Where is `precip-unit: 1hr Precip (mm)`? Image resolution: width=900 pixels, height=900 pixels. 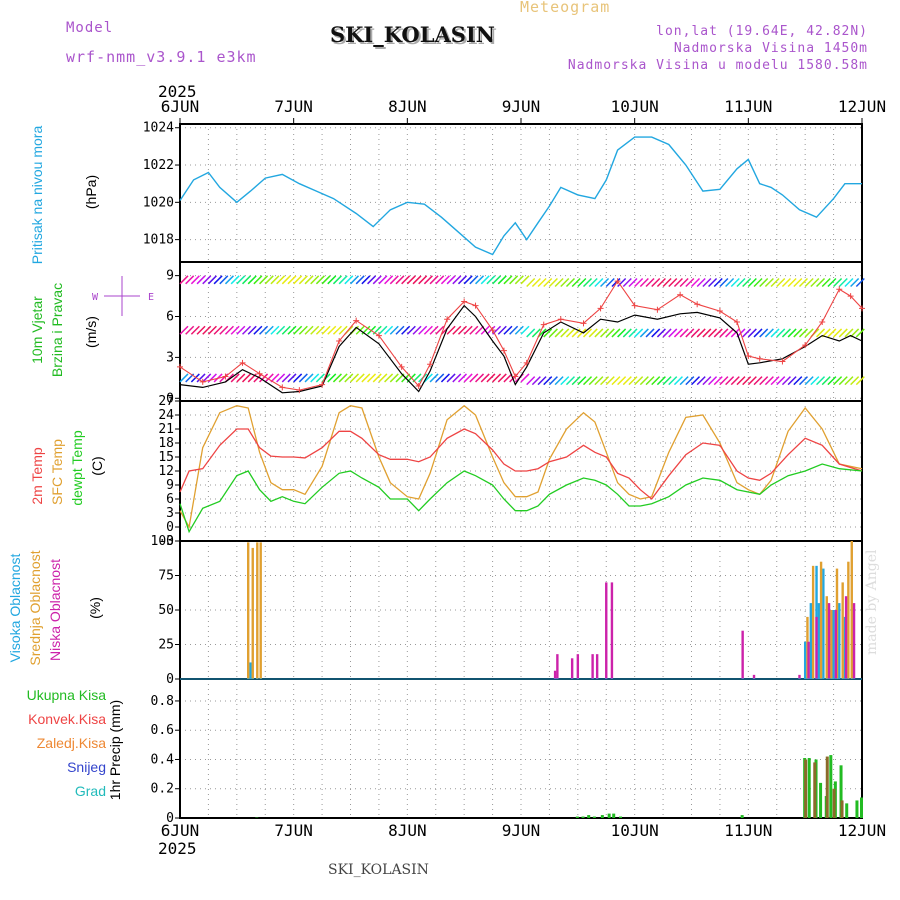 precip-unit: 1hr Precip (mm) is located at coordinates (115, 750).